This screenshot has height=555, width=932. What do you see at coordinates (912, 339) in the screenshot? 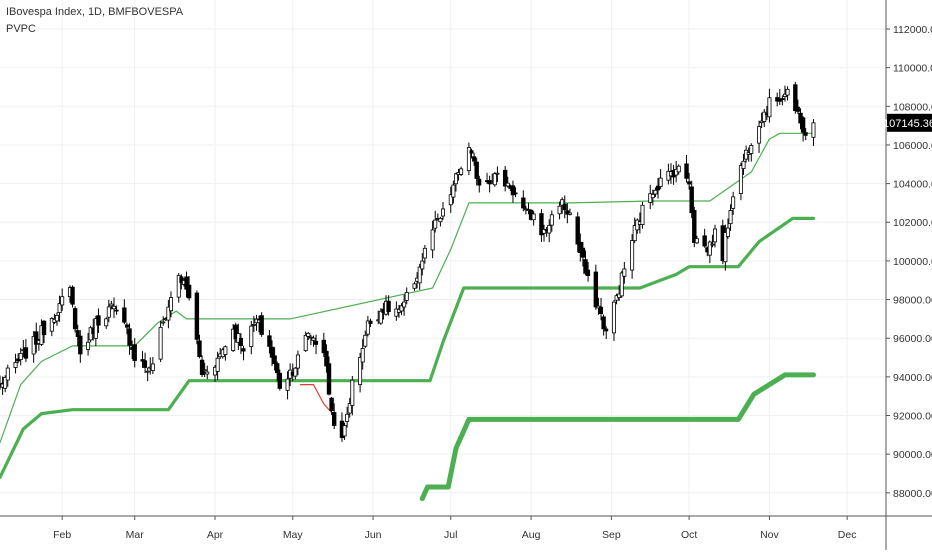
I see `y-tick-label: 96000.00` at bounding box center [912, 339].